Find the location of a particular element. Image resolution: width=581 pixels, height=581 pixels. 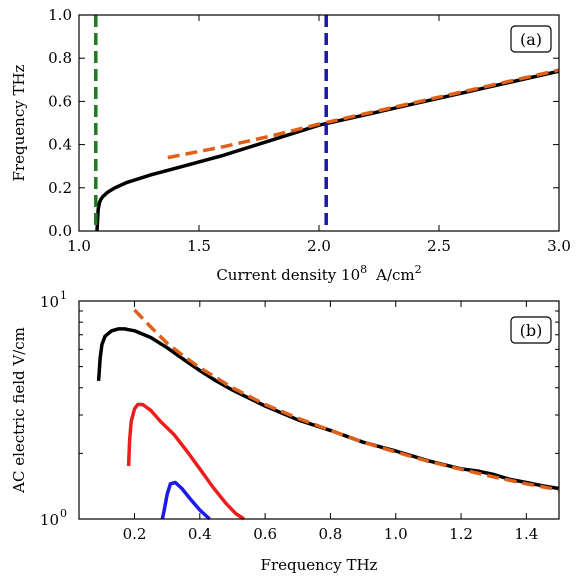

panel-a-ylabel: Frequency THz is located at coordinates (19, 122).